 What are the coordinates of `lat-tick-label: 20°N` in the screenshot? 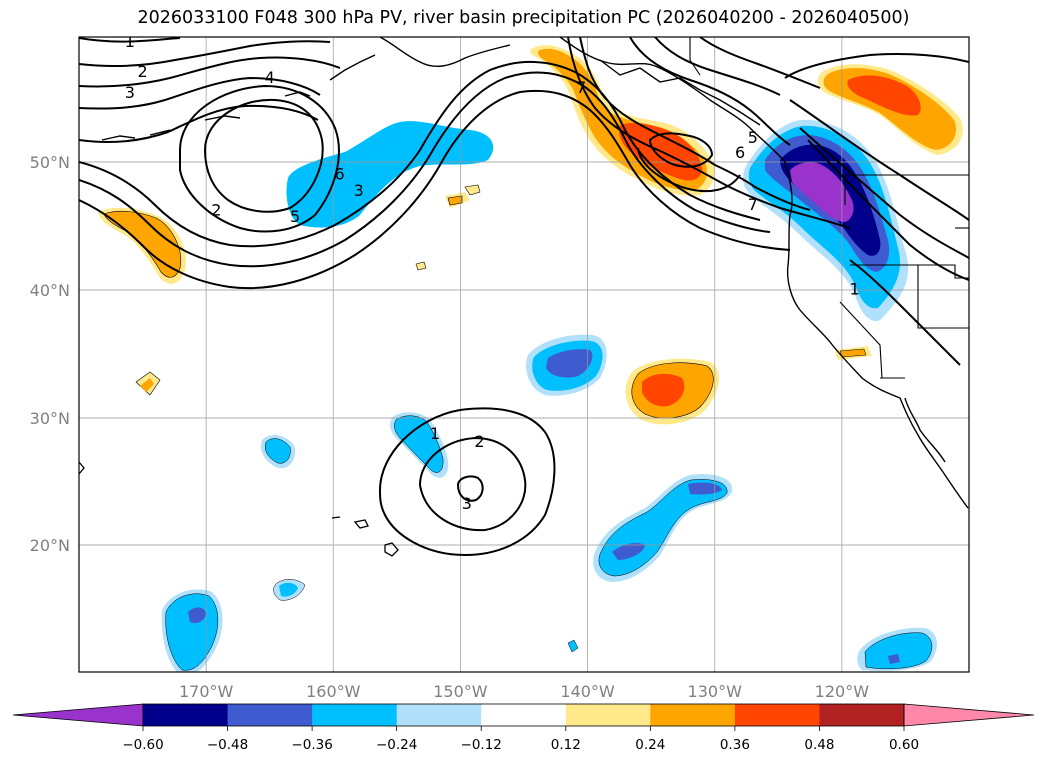 It's located at (50, 545).